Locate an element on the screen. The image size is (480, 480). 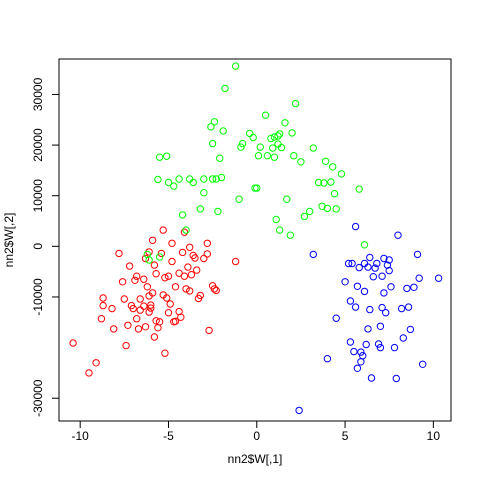
x-tick-label: -10 is located at coordinates (81, 436).